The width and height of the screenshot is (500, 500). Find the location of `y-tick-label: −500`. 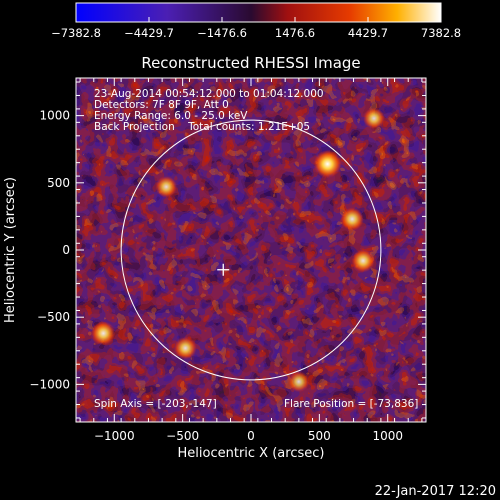

y-tick-label: −500 is located at coordinates (53, 317).